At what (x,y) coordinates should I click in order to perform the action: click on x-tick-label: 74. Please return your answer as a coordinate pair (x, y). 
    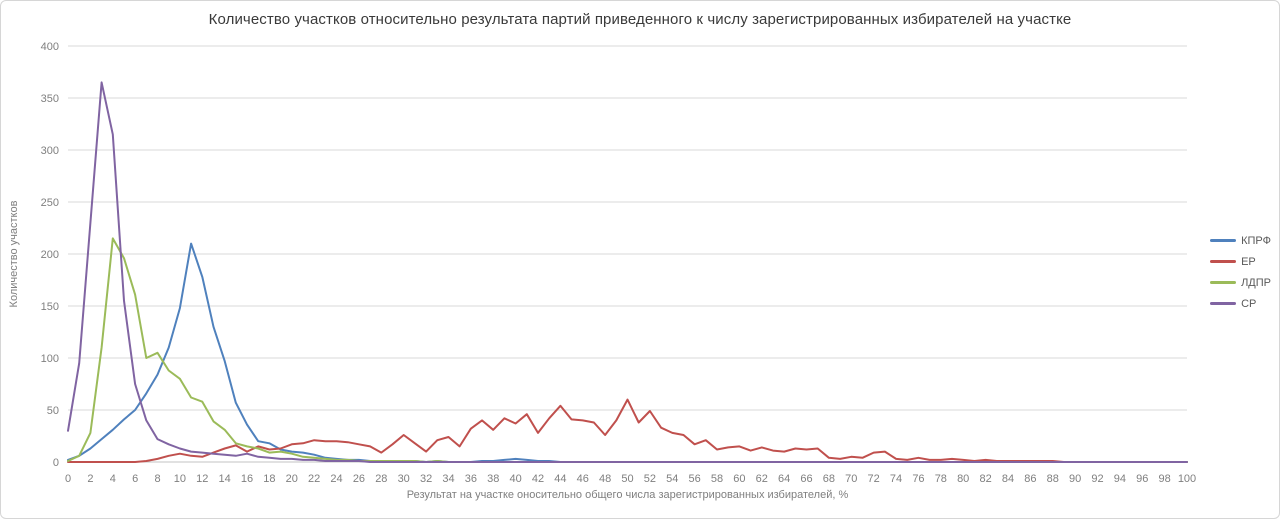
    Looking at the image, I should click on (896, 479).